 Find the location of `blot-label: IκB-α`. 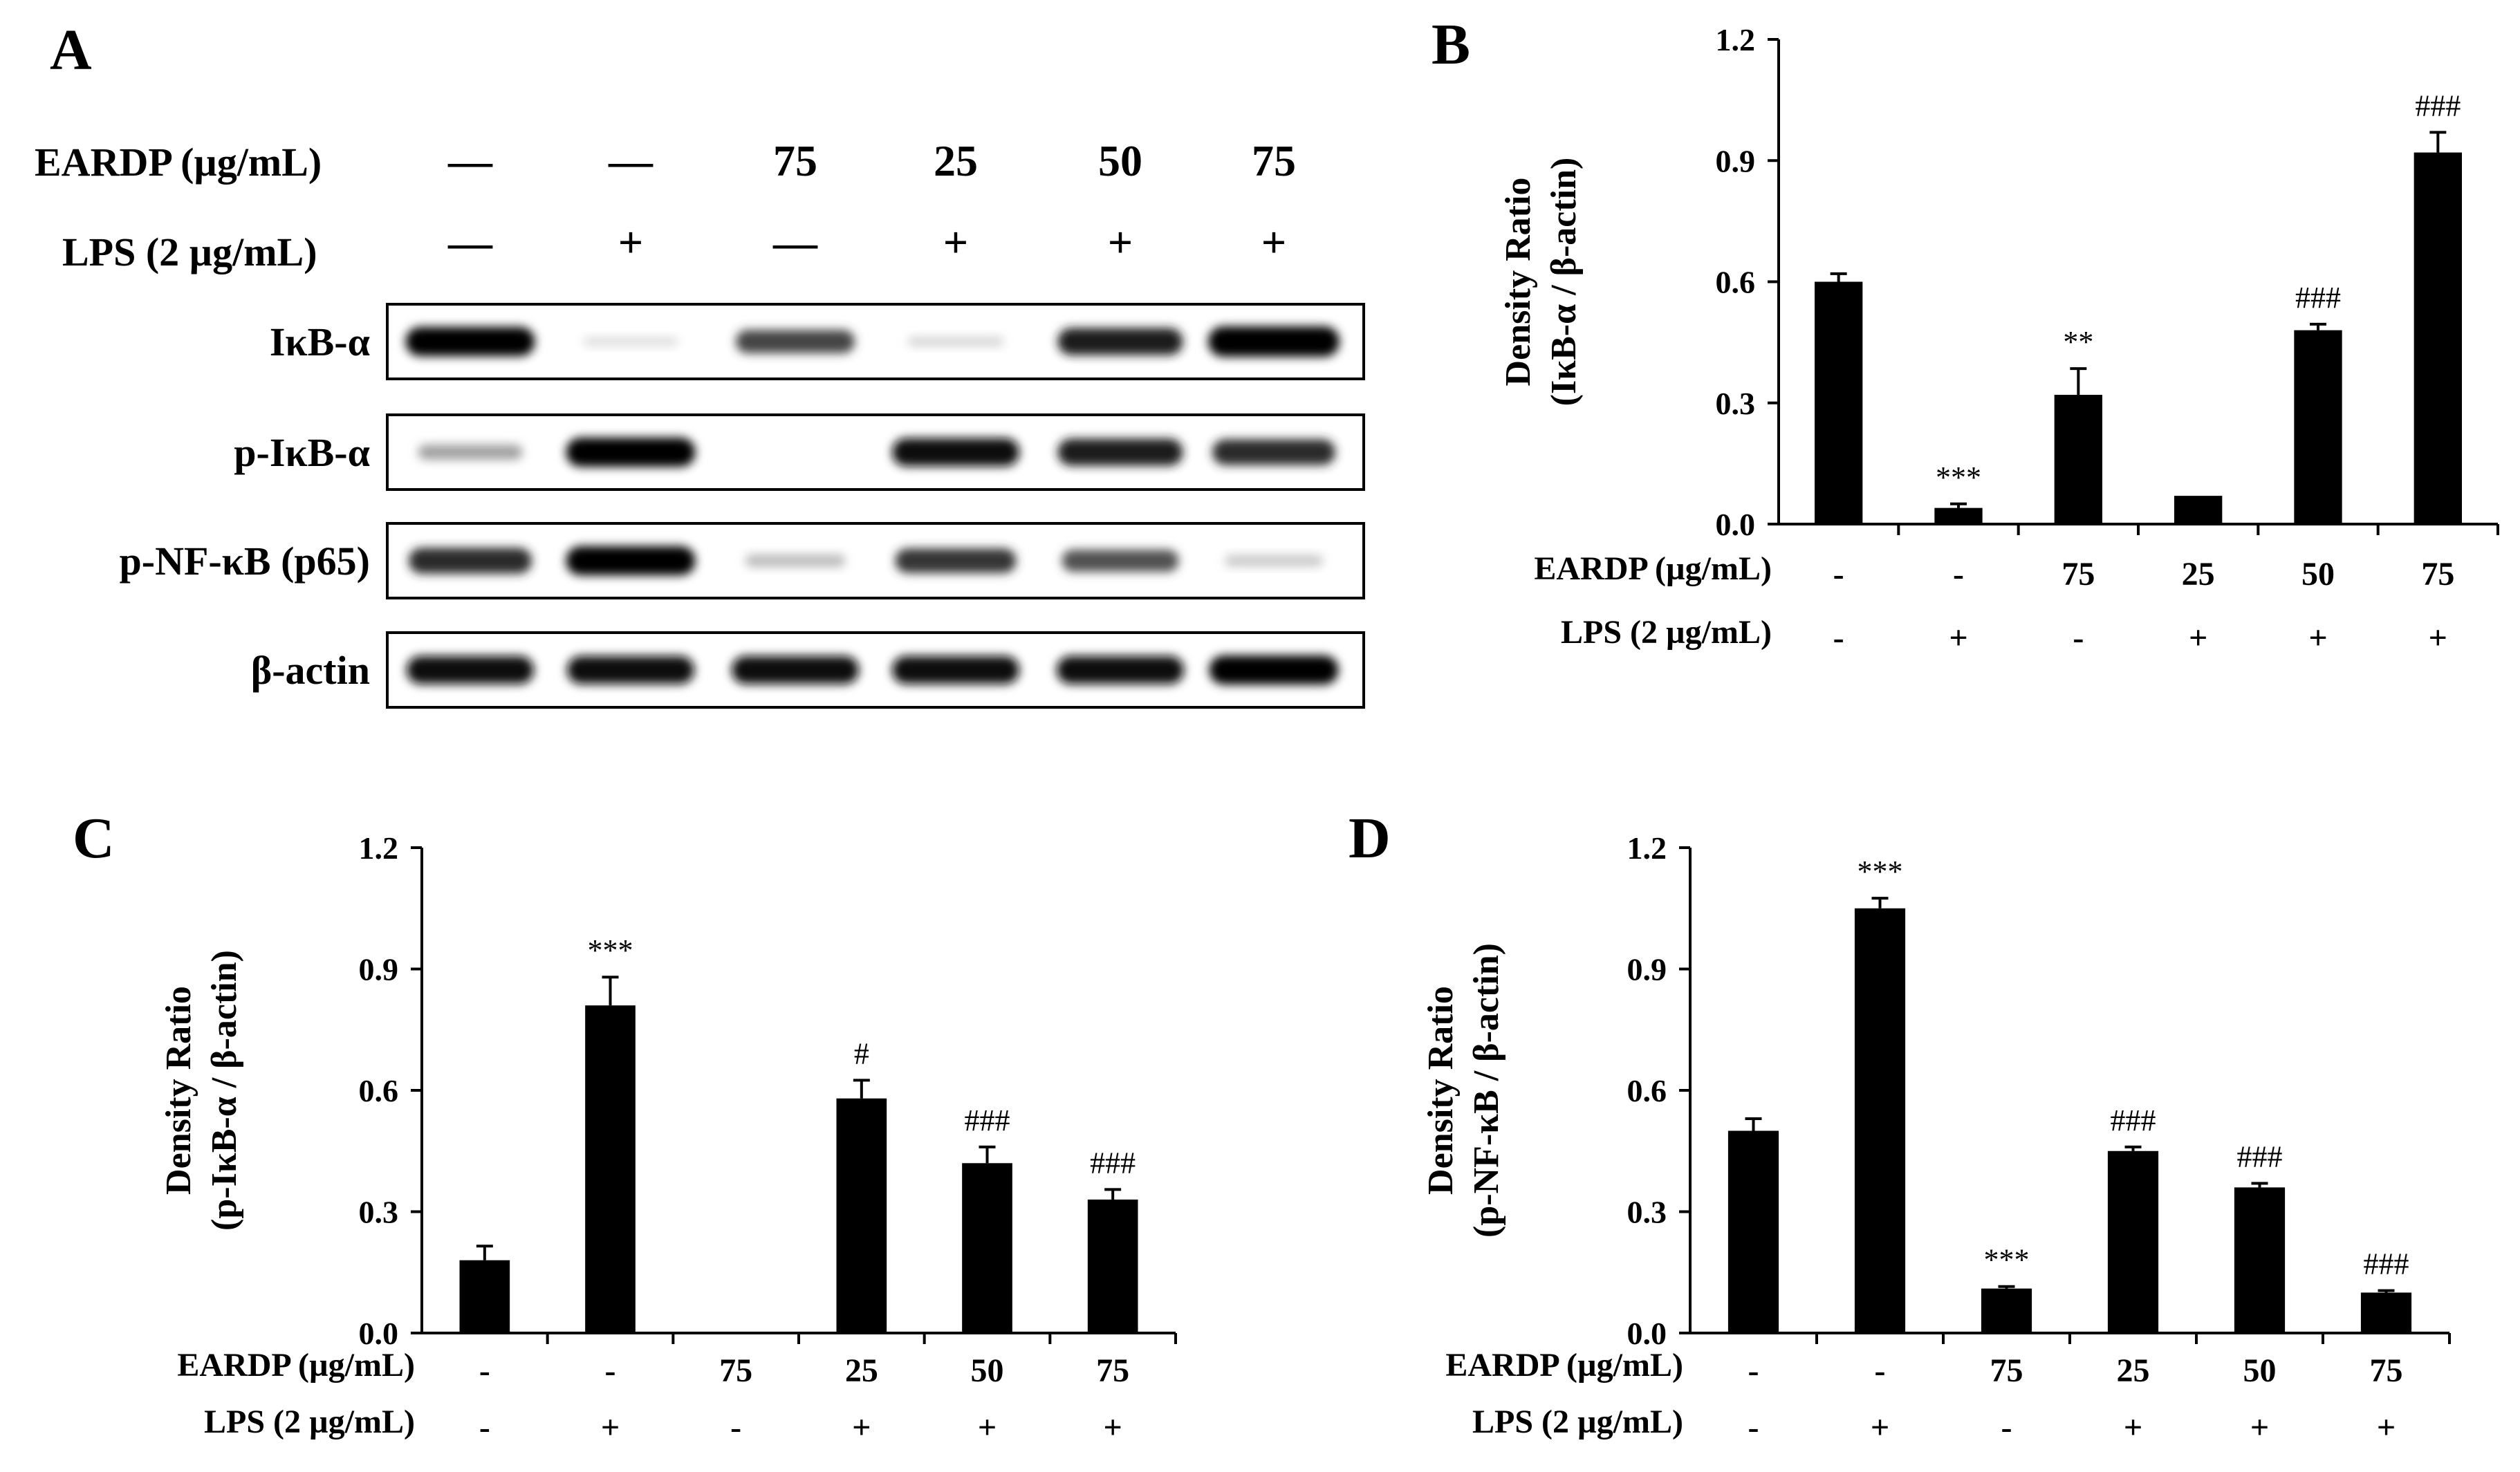

blot-label: IκB-α is located at coordinates (320, 341).